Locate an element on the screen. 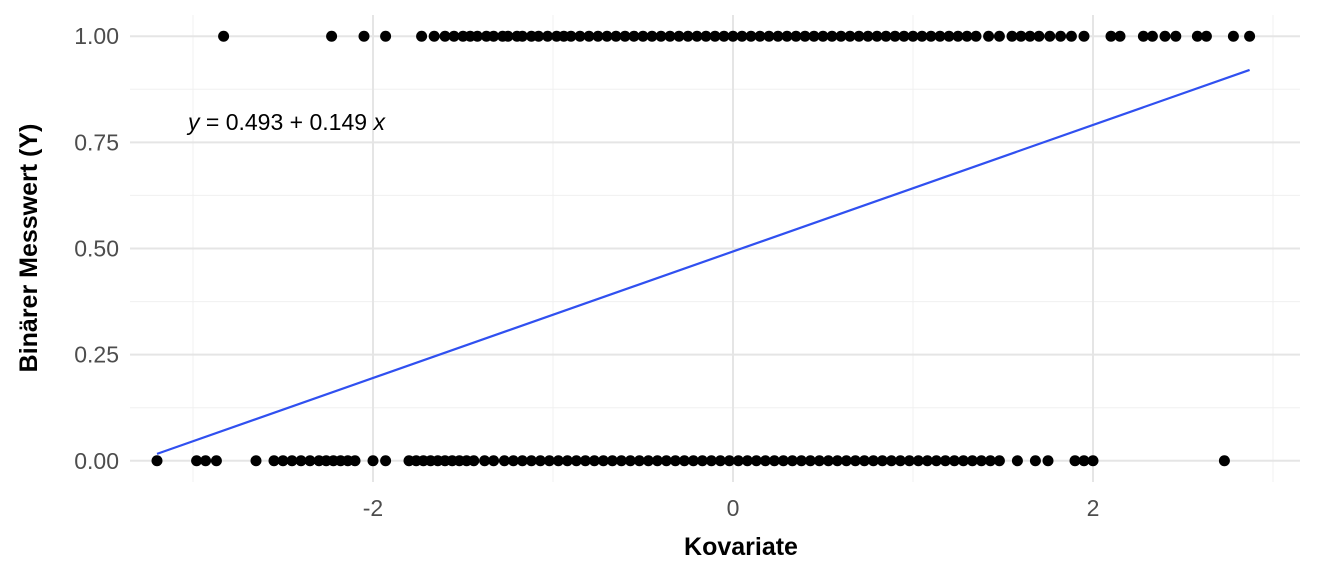  equation-y-var: y is located at coordinates (193, 122).